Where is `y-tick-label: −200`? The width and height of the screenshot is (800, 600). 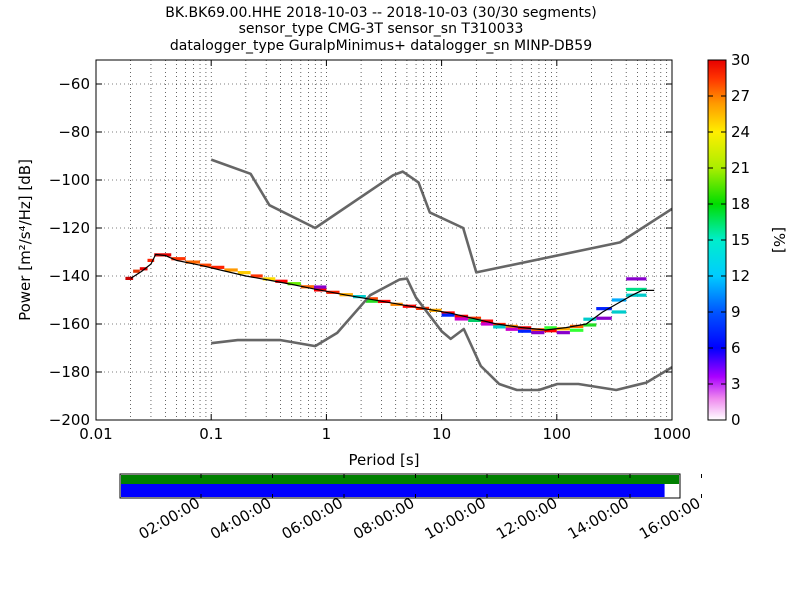
y-tick-label: −200 is located at coordinates (69, 420).